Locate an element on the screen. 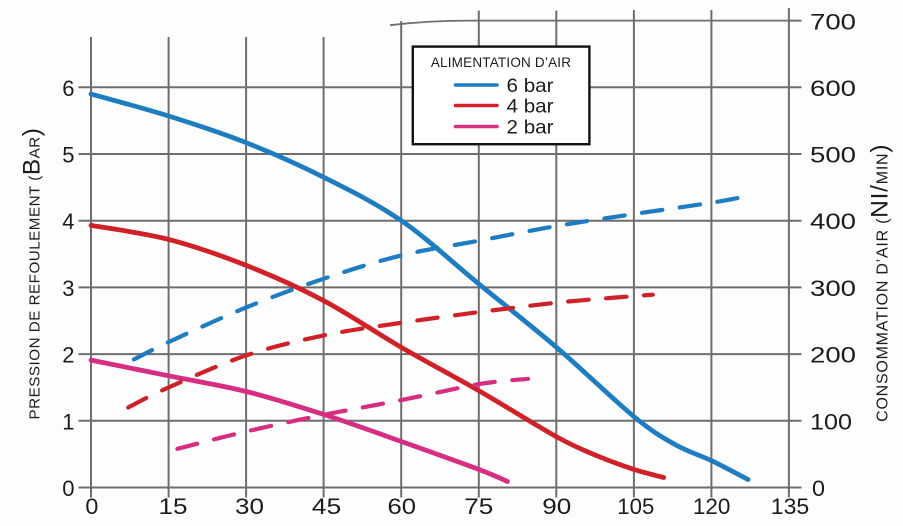 The image size is (903, 526). svg-text: 6 is located at coordinates (68, 88).